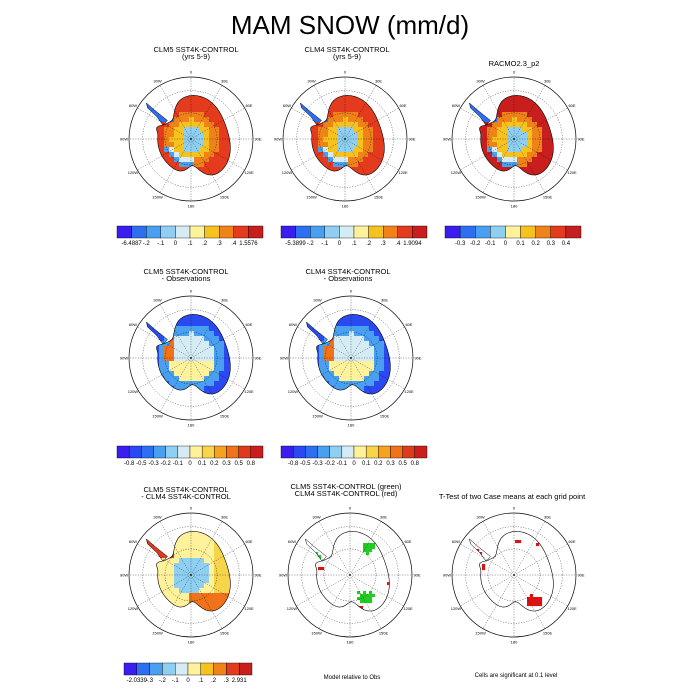 The height and width of the screenshot is (700, 700). What do you see at coordinates (572, 172) in the screenshot?
I see `longitude-label: 120E` at bounding box center [572, 172].